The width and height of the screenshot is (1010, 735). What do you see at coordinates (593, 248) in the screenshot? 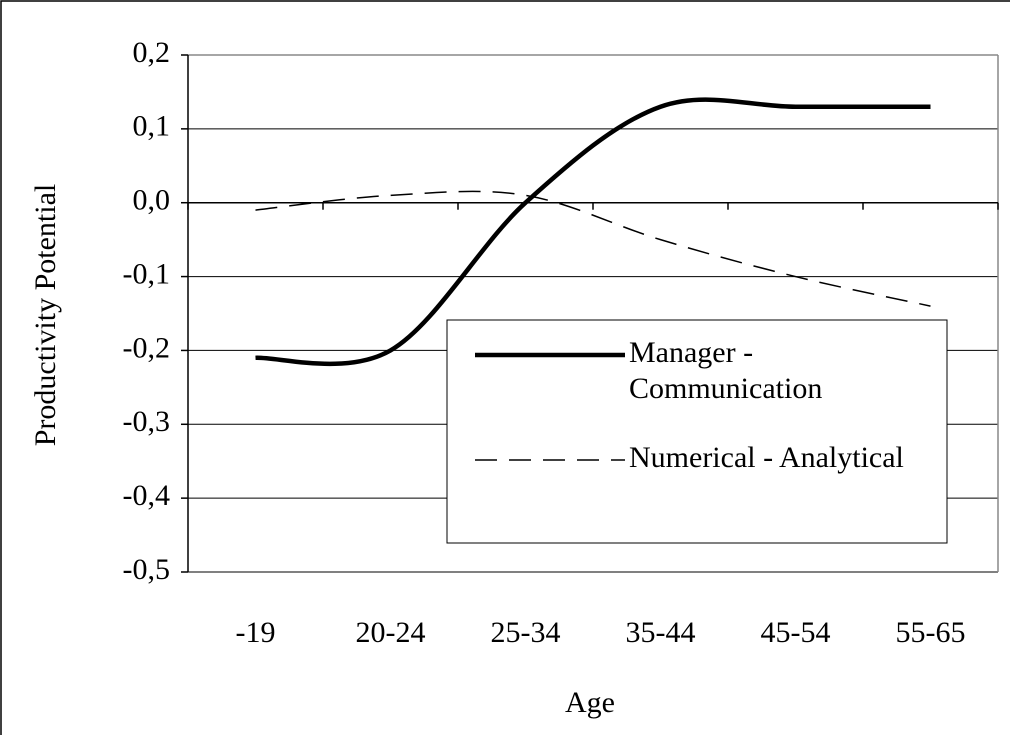
I see `series-line` at bounding box center [593, 248].